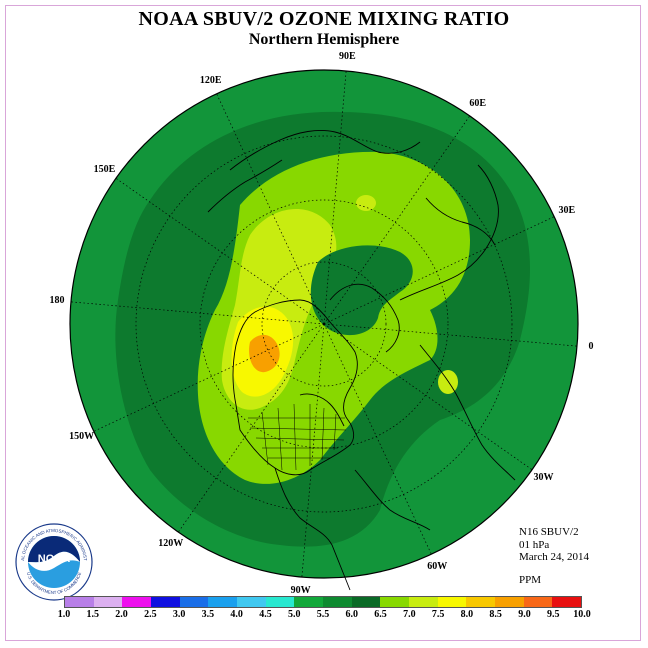  I want to click on map-title: NOAA SBUV/2 OZONE MIXING RATIO, so click(324, 19).